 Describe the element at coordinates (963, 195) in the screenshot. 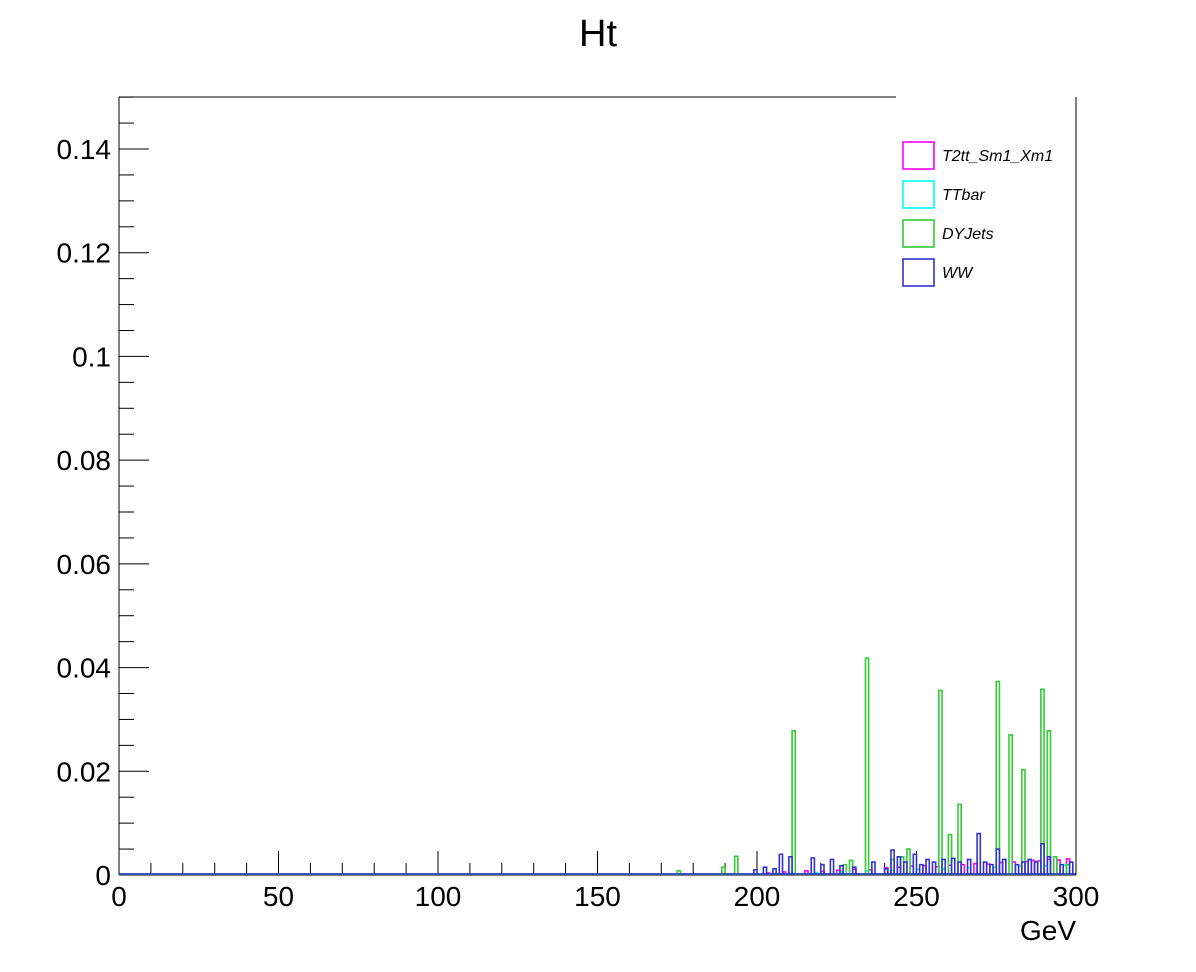

I see `legend-entry-label: TTbar` at that location.